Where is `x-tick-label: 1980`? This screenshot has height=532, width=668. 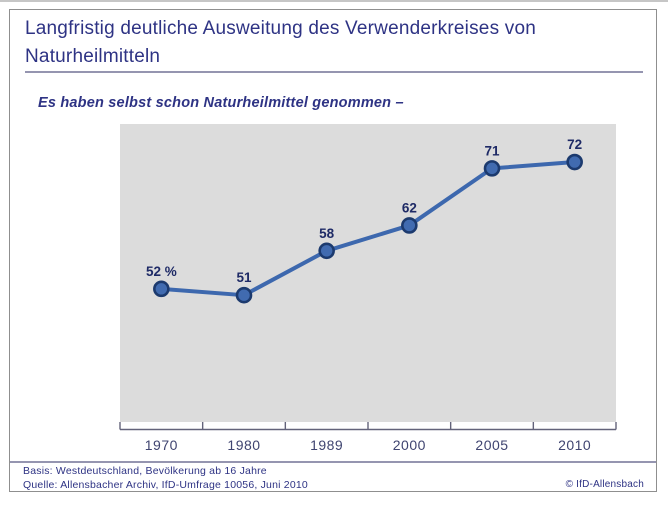 x-tick-label: 1980 is located at coordinates (243, 445).